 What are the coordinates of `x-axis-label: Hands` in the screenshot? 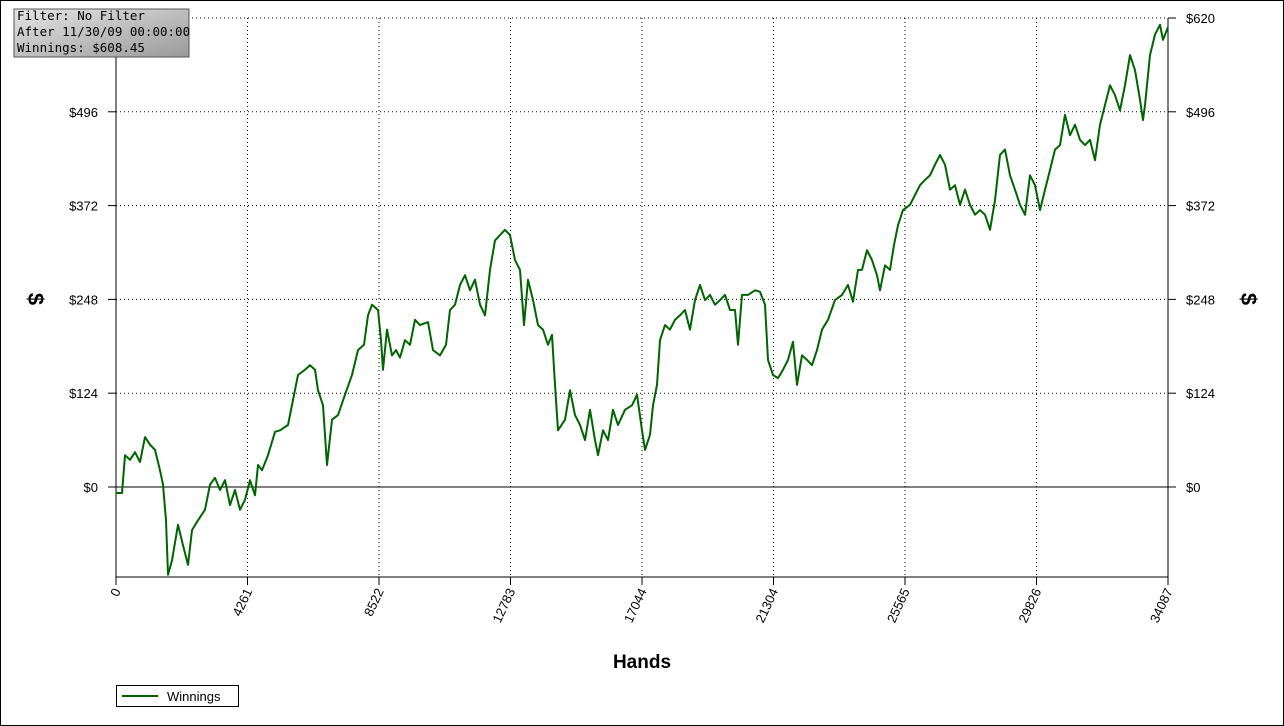 It's located at (642, 662).